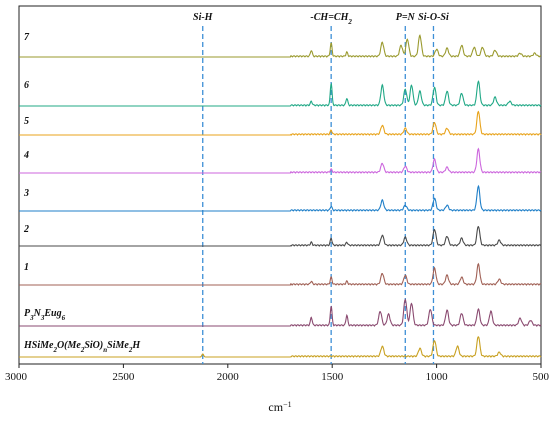 The width and height of the screenshot is (550, 423). Describe the element at coordinates (331, 19) in the screenshot. I see `annotation-label-1: -CH=CH2` at that location.